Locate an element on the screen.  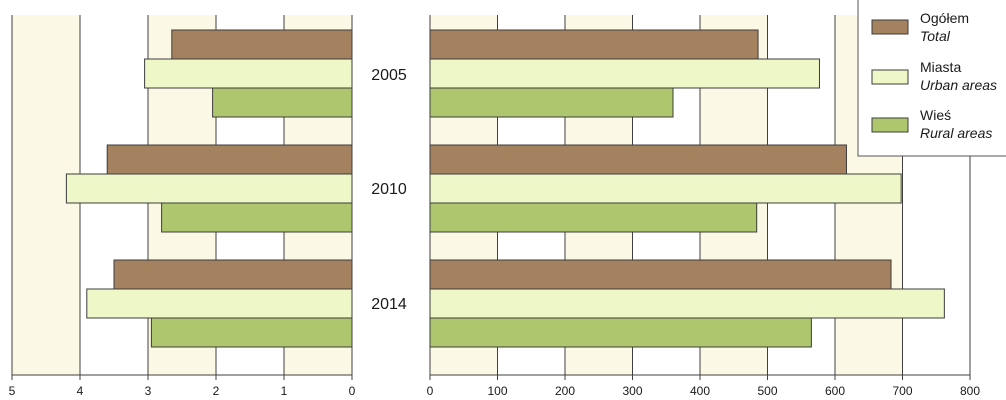
year-label-2014: 2014 is located at coordinates (389, 304).